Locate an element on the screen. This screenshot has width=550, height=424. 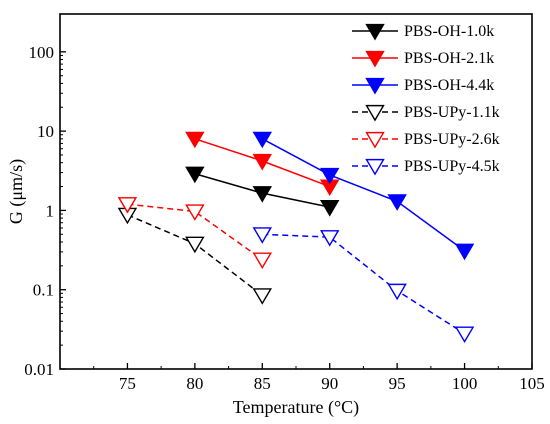
legend-label: PBS-UPy-2.6k is located at coordinates (452, 139).